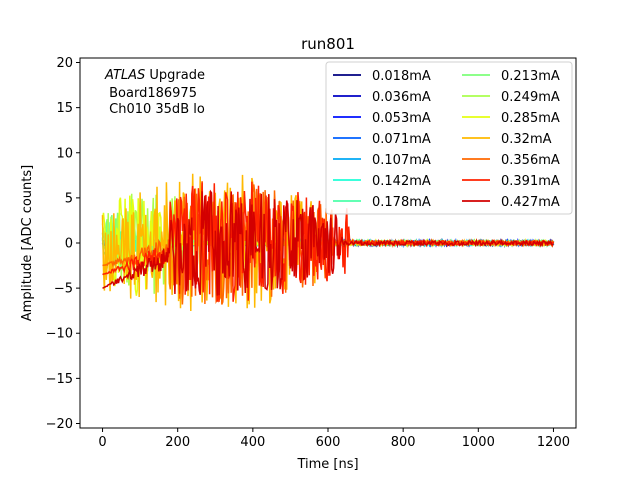  Describe the element at coordinates (401, 181) in the screenshot. I see `legend-label: 0.142mA` at that location.